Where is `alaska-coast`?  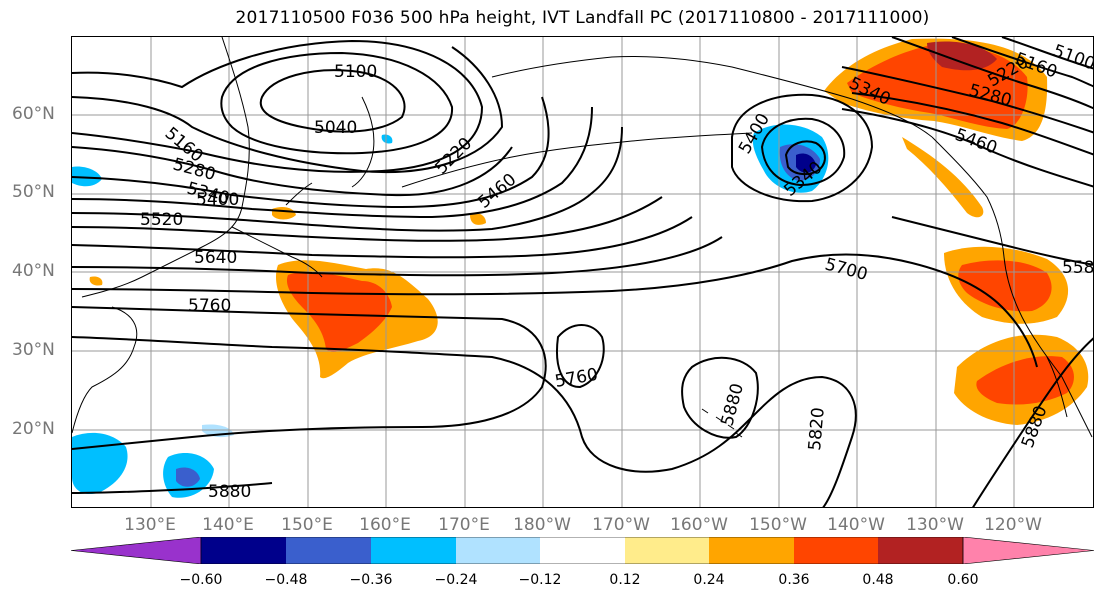 alaska-coast is located at coordinates (712, 96).